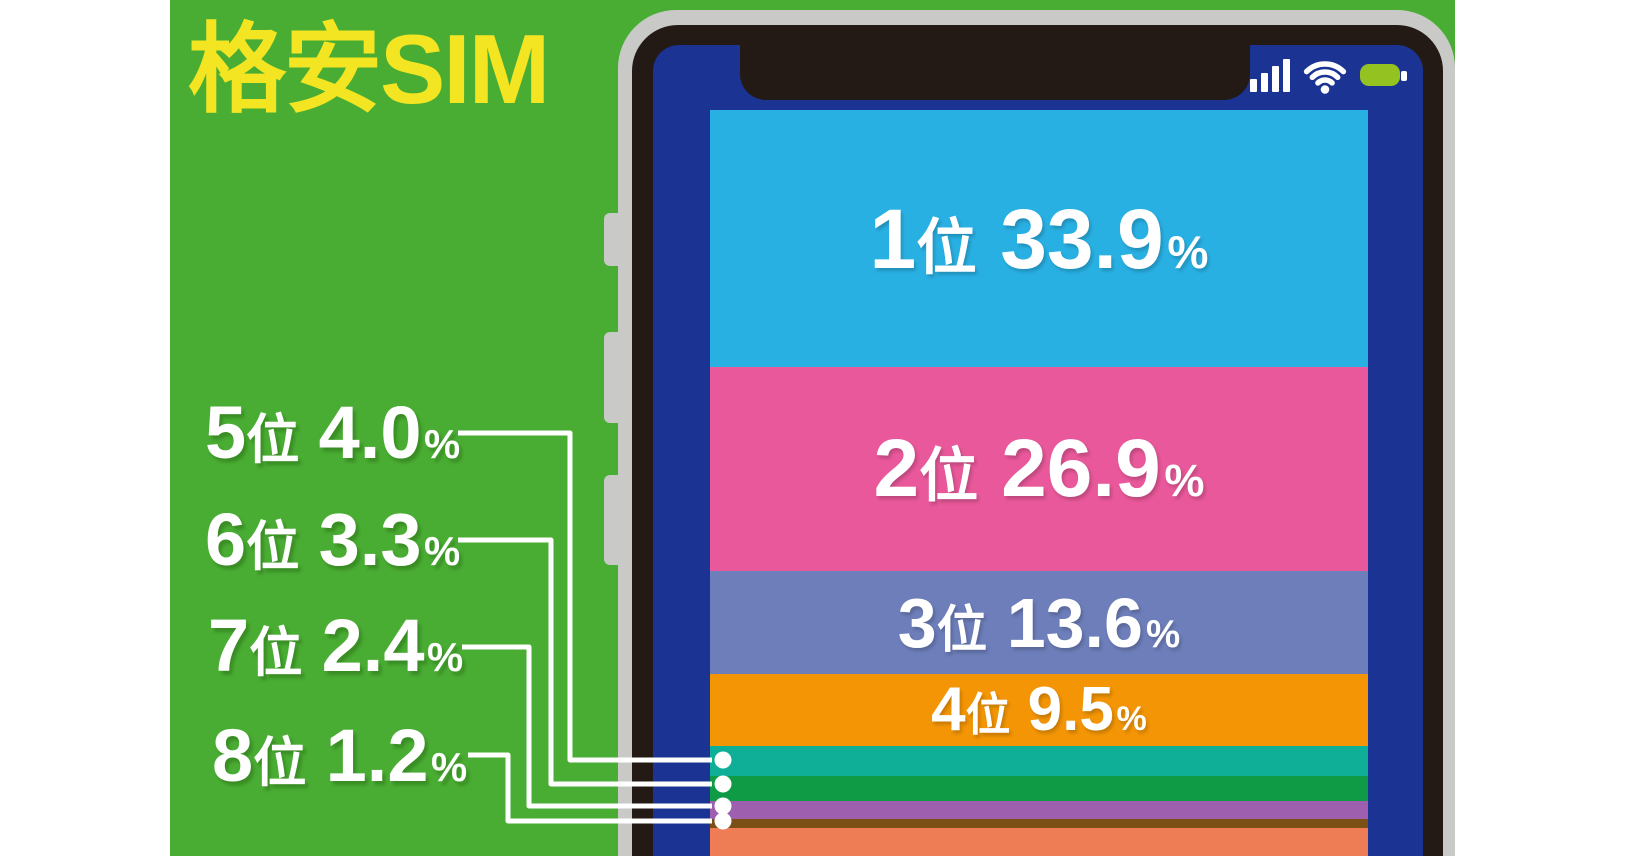 The image size is (1626, 856). Describe the element at coordinates (333, 432) in the screenshot. I see `callout-label-rank5: 5位 4.0%` at that location.